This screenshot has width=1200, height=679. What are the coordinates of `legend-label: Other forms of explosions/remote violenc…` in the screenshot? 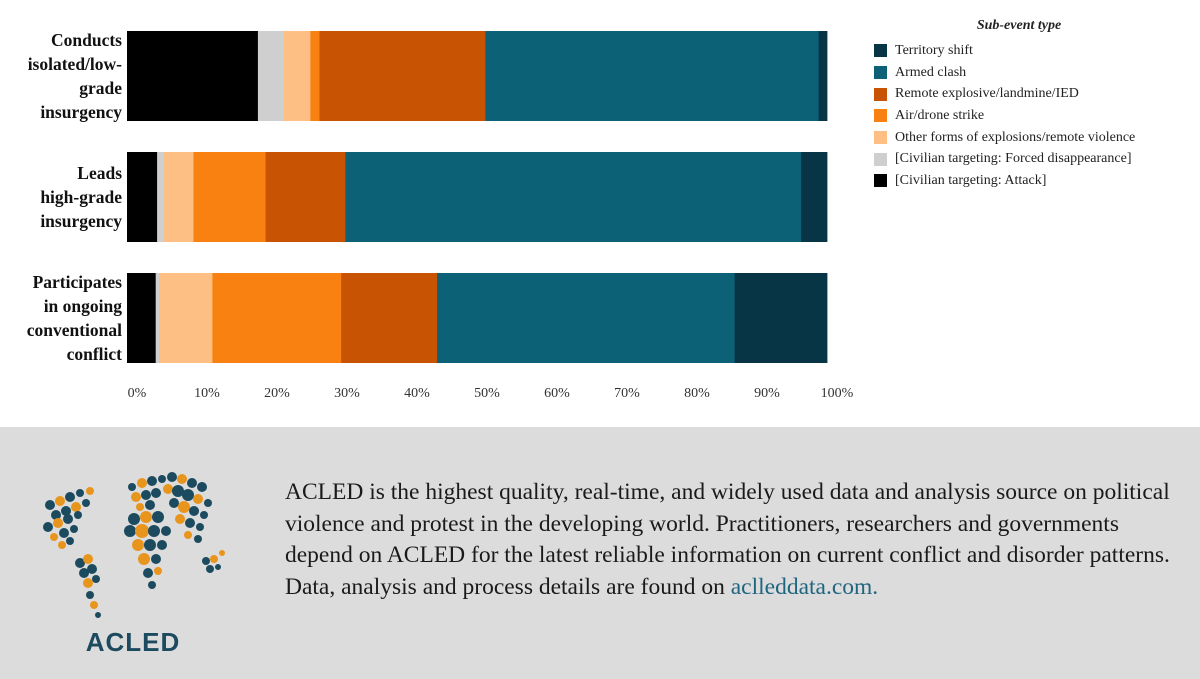 It's located at (1015, 137).